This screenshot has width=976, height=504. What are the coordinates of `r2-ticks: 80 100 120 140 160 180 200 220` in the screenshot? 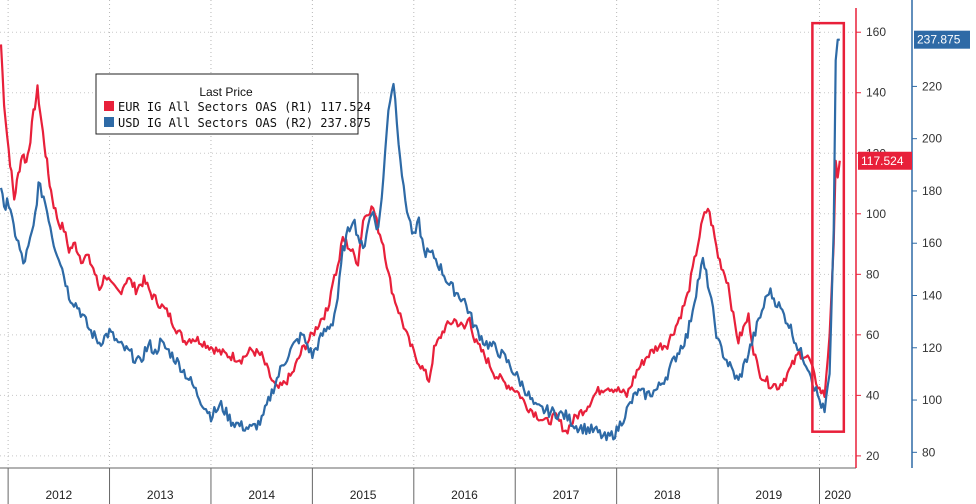 It's located at (927, 269).